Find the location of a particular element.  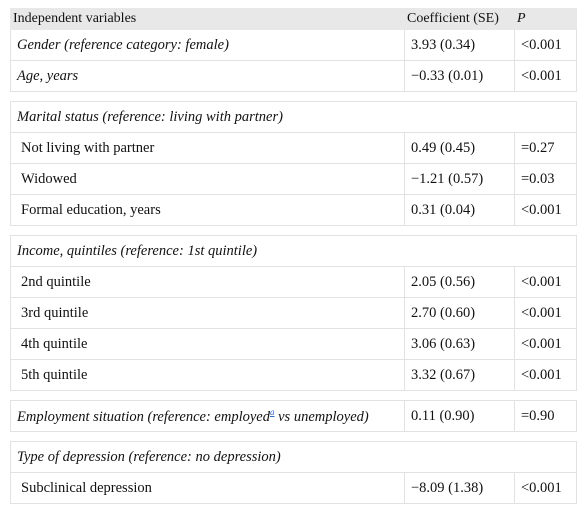

cell: 2.70 (0.60) is located at coordinates (459, 313).